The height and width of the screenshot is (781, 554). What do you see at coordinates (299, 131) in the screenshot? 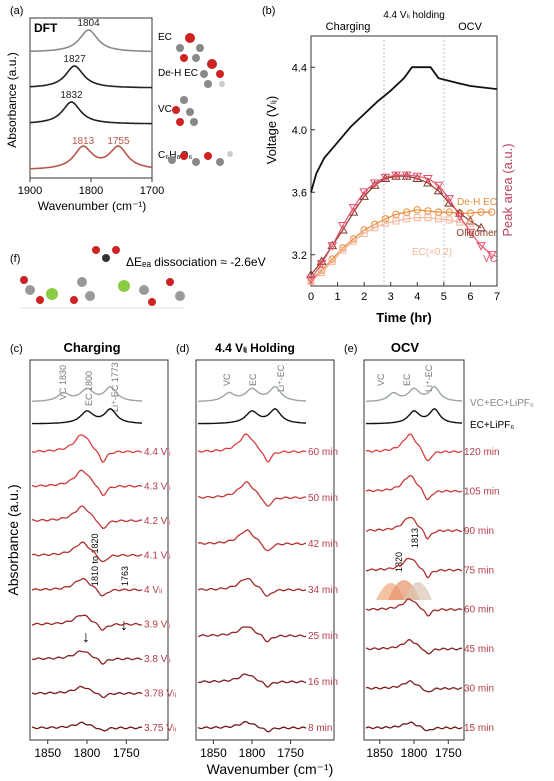
I see `ytick-label: 4.0` at bounding box center [299, 131].